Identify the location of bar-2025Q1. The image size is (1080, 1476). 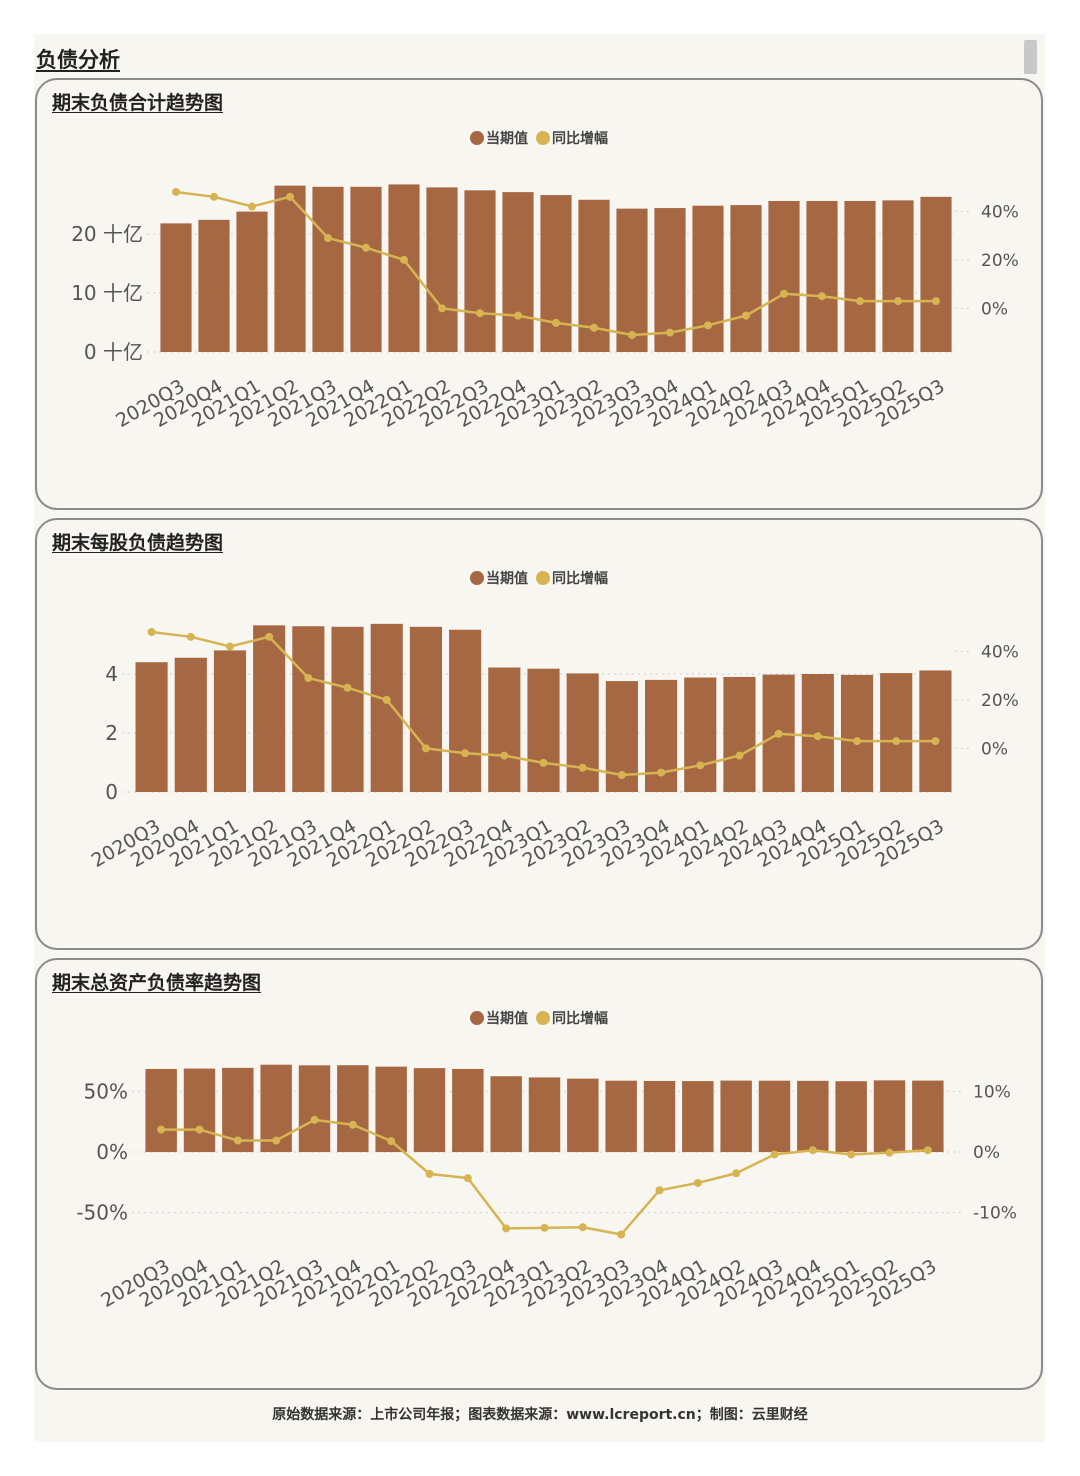
(857, 733).